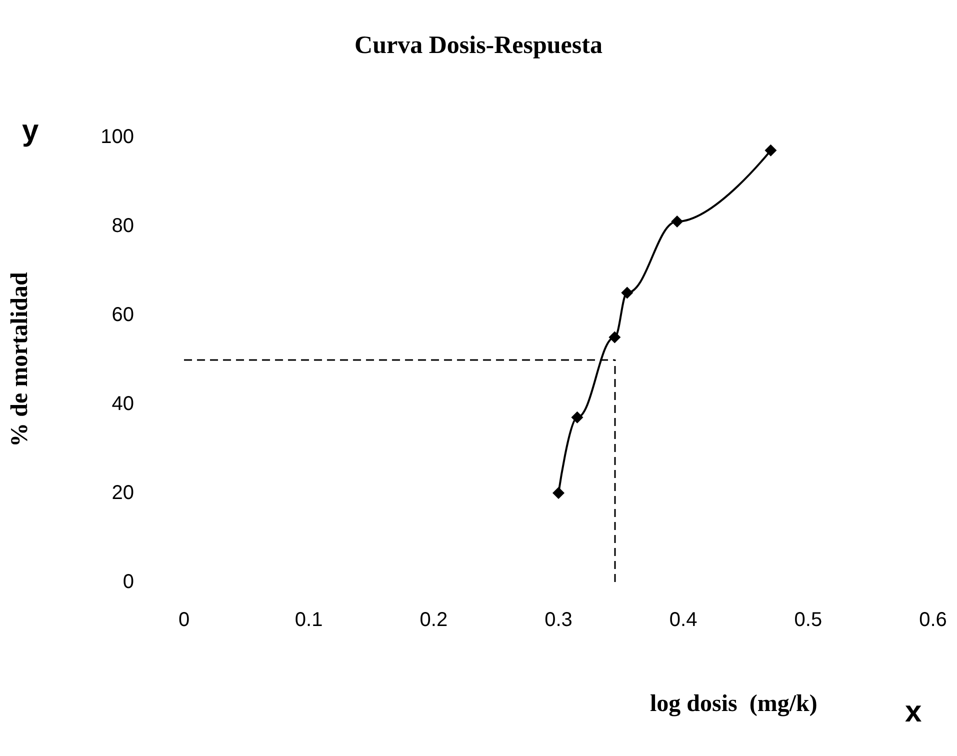 Image resolution: width=957 pixels, height=756 pixels. I want to click on x-axis-title: log dosis (mg/k), so click(734, 704).